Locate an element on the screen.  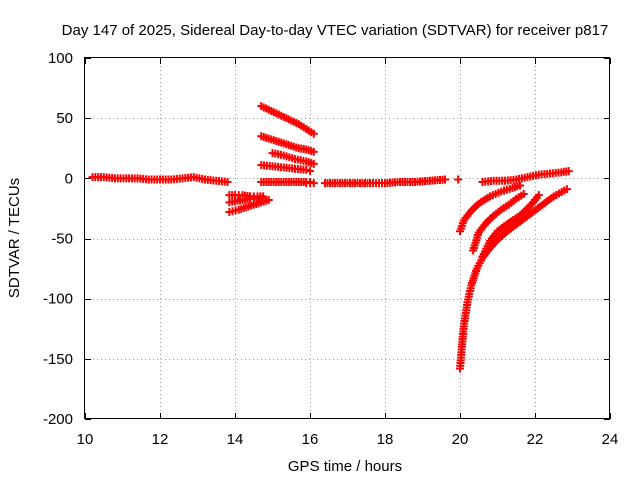
y-tick-label: 100 is located at coordinates (60, 58).